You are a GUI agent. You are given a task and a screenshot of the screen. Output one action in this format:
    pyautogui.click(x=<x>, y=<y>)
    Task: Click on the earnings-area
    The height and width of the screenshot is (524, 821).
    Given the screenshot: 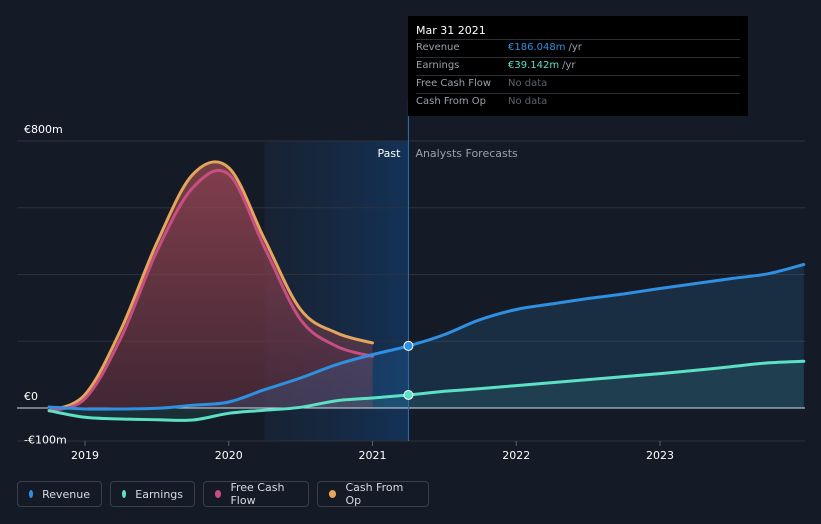 What is the action you would take?
    pyautogui.click(x=426, y=391)
    